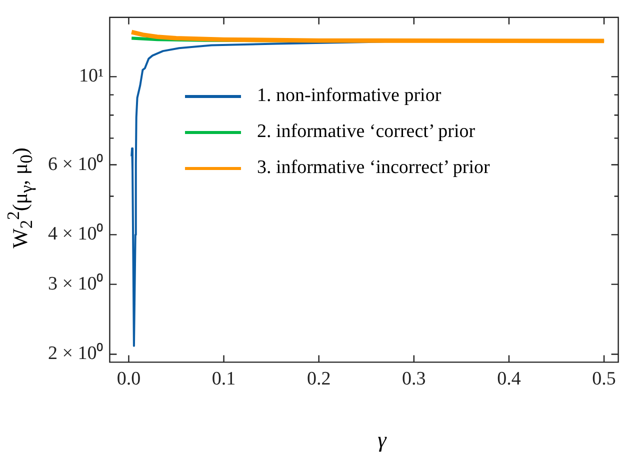 The image size is (622, 457). Describe the element at coordinates (604, 379) in the screenshot. I see `x-tick-label: 0.5` at that location.